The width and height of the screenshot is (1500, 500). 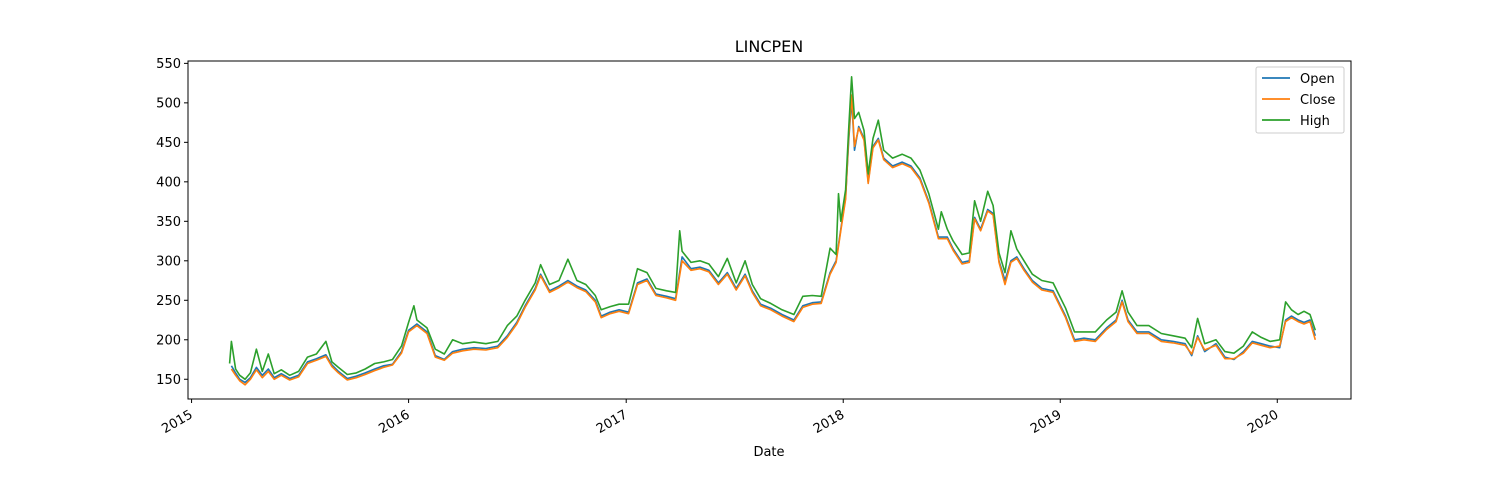 I want to click on legend-label-close: Close, so click(x=1317, y=100).